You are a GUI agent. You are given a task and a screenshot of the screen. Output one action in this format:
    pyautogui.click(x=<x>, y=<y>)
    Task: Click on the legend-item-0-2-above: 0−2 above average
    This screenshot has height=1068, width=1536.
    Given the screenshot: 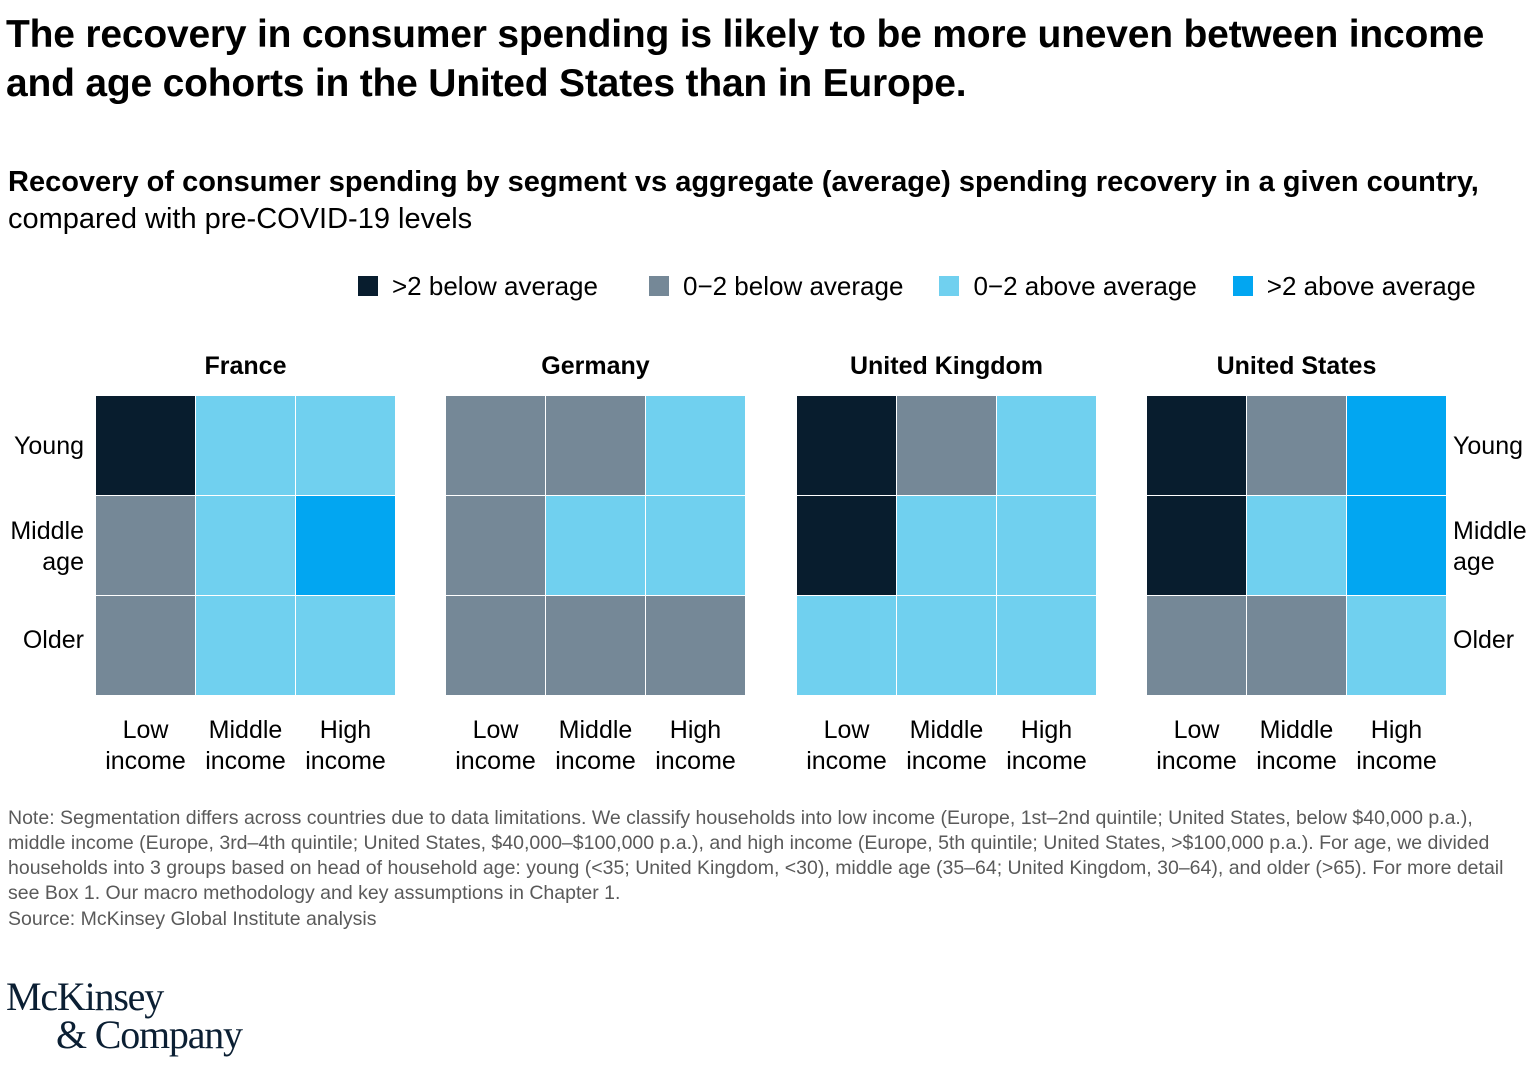 What is the action you would take?
    pyautogui.click(x=1068, y=286)
    